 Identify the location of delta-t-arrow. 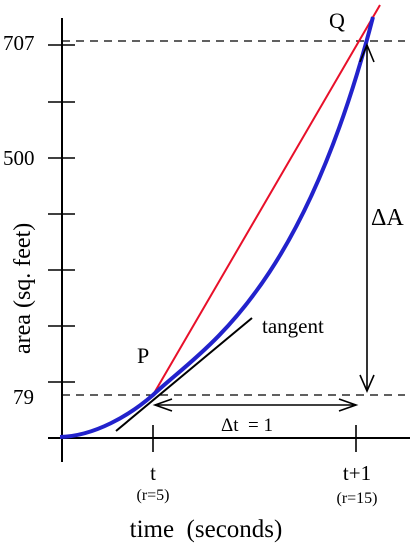
(255, 405).